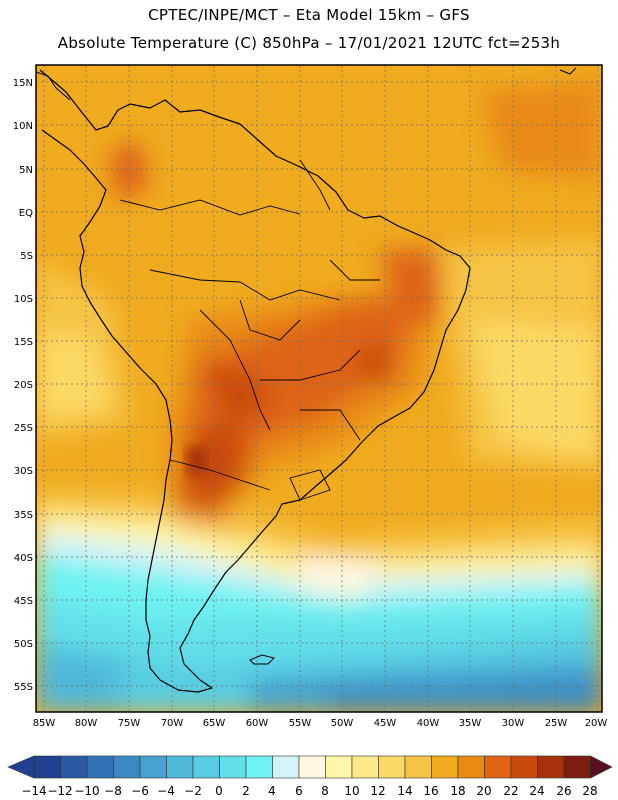 This screenshot has height=800, width=618. Describe the element at coordinates (219, 791) in the screenshot. I see `colorbar-tick: 0` at that location.